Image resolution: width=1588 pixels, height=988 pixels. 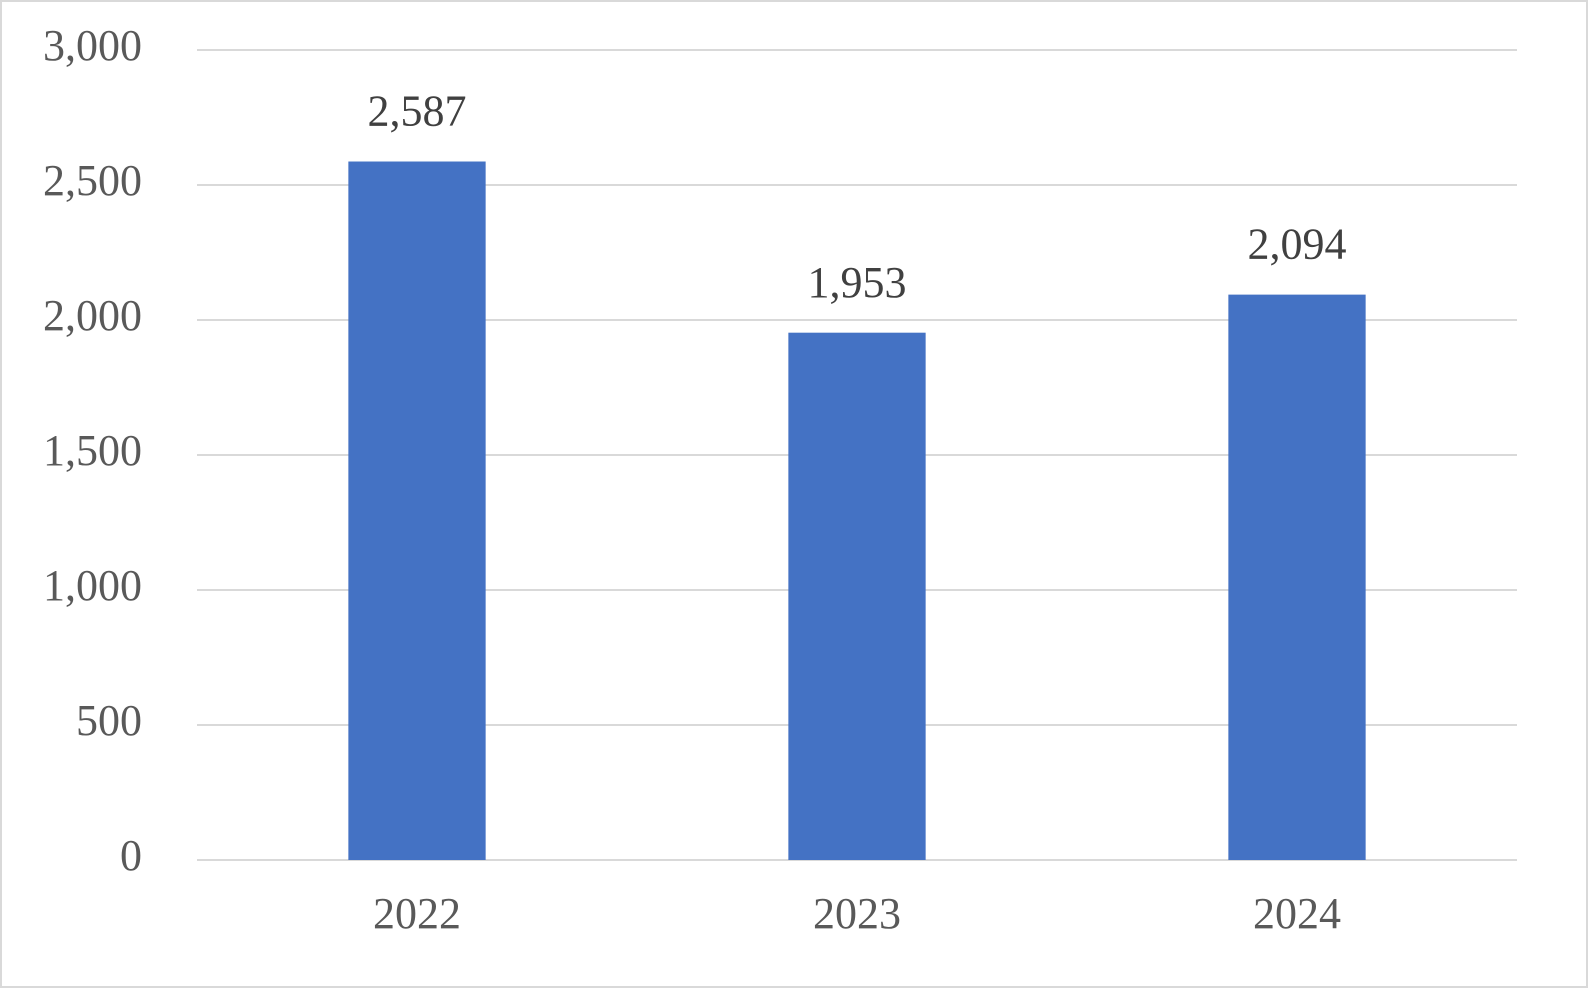 I want to click on y-tick-label: 2,000, so click(x=92, y=315).